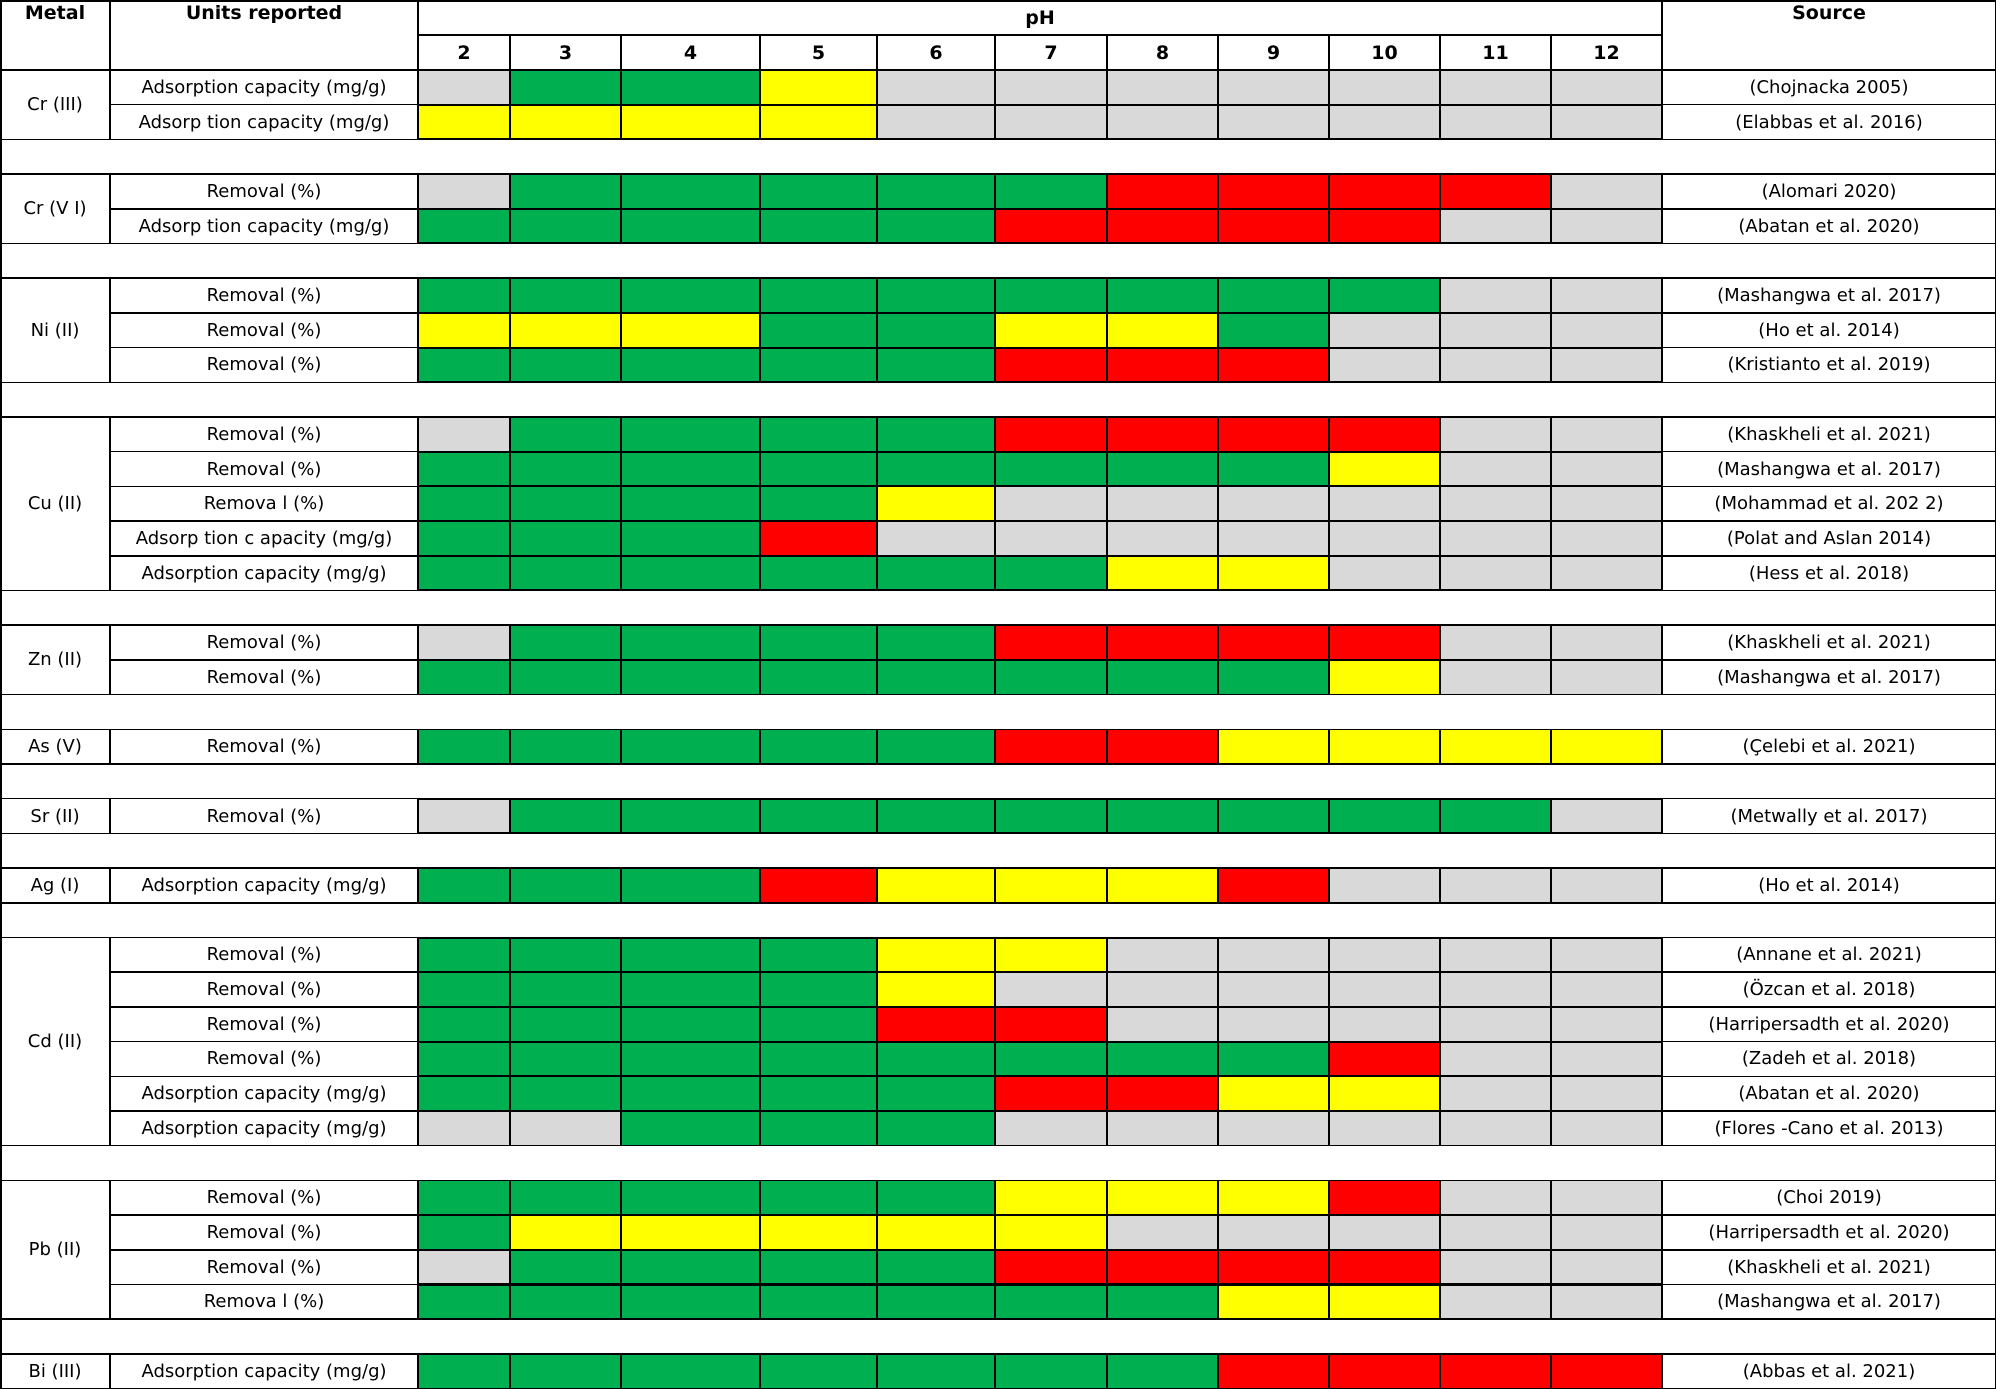 The width and height of the screenshot is (1996, 1389). Describe the element at coordinates (55, 659) in the screenshot. I see `metal-cell: Zn (II)` at that location.